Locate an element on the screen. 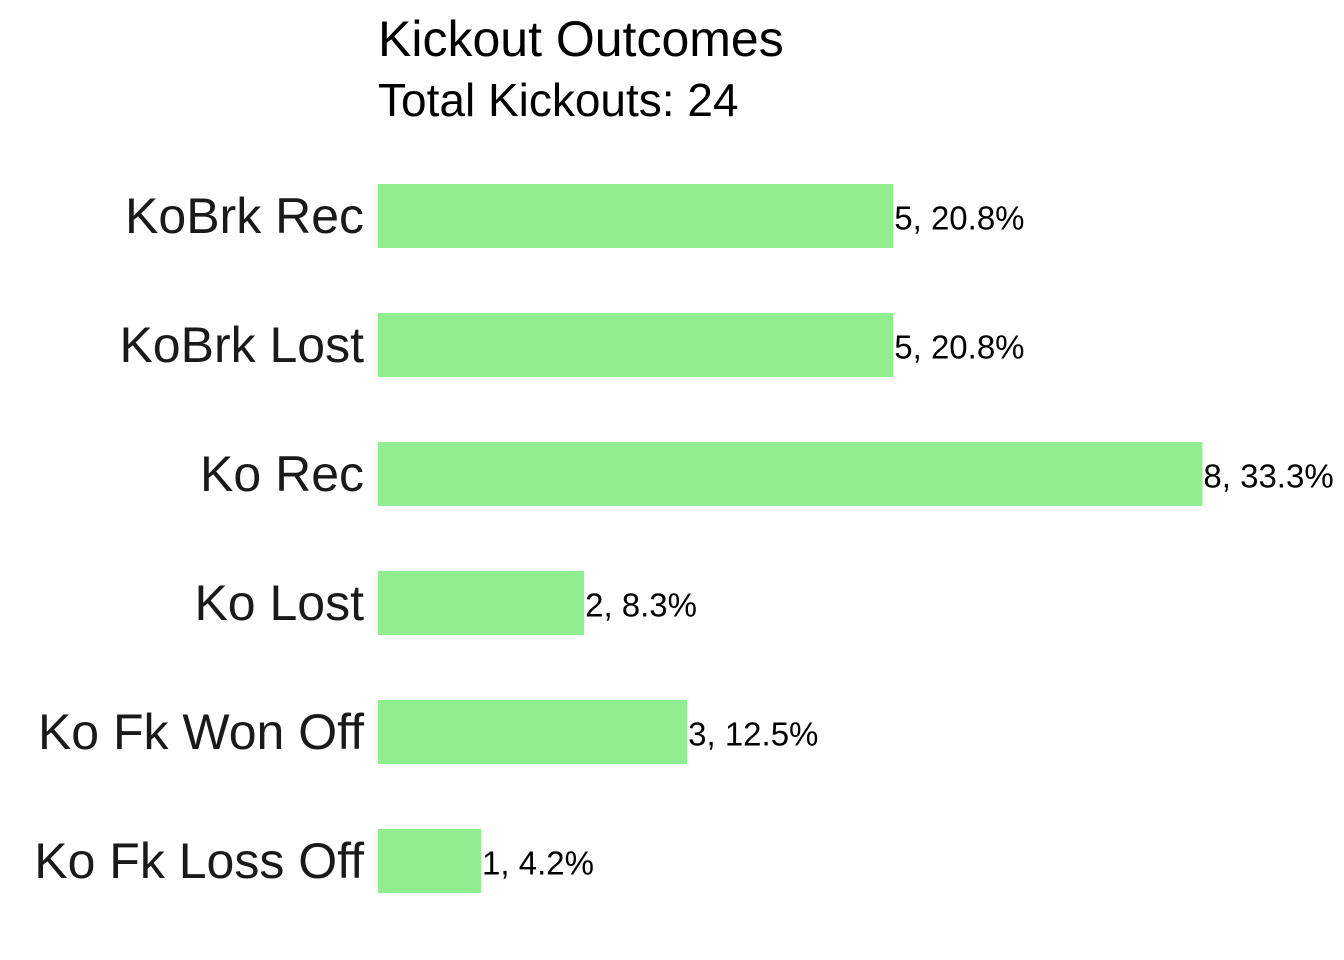 Image resolution: width=1344 pixels, height=960 pixels. data-label: 8, 33.3% is located at coordinates (1268, 476).